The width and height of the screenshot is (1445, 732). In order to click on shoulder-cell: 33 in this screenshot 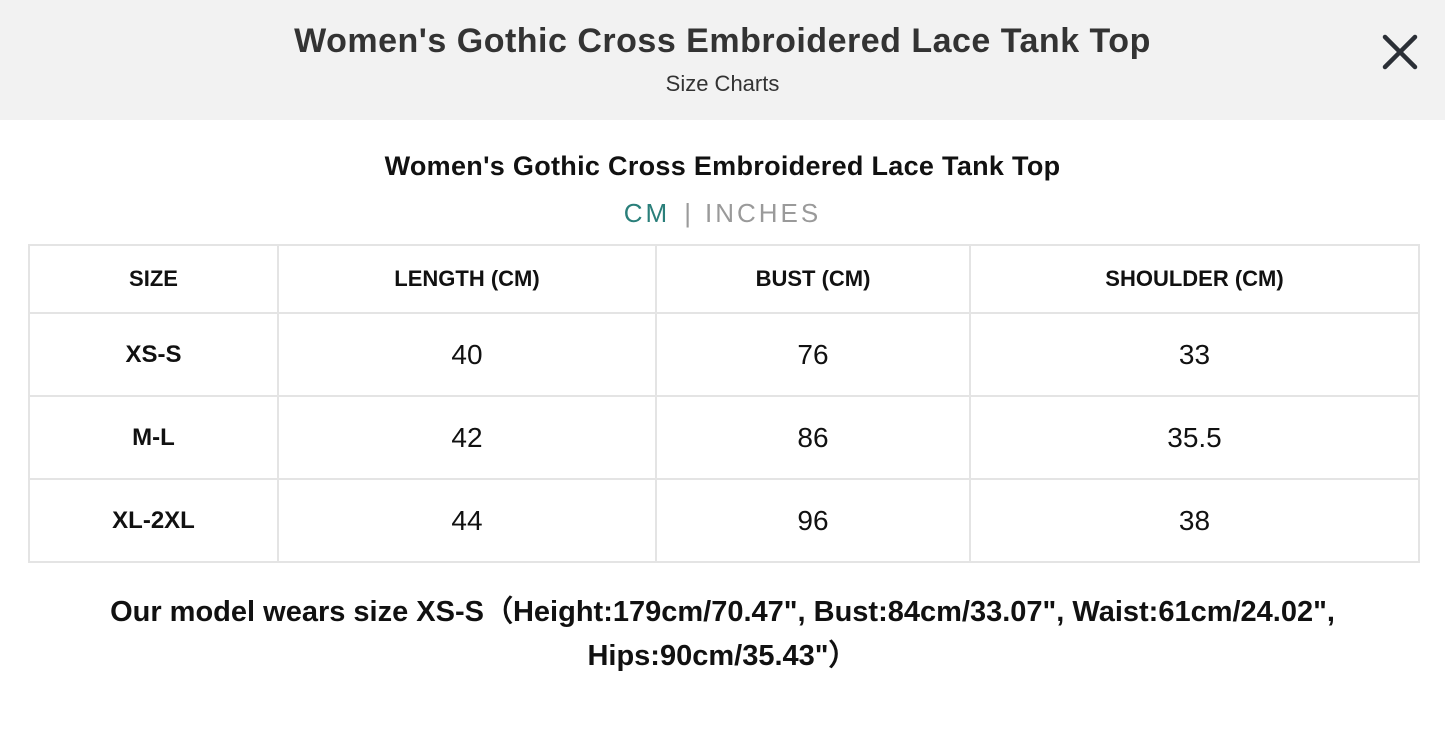, I will do `click(1194, 354)`.